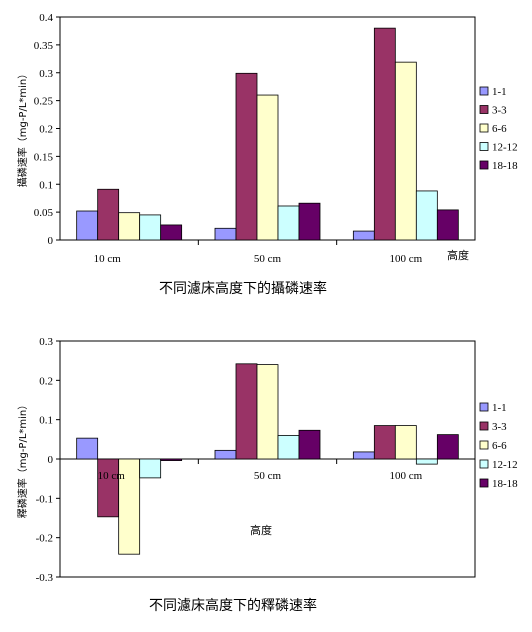 This screenshot has height=632, width=532. What do you see at coordinates (233, 605) in the screenshot?
I see `chart-caption: 不同濾床高度下的釋磷速率` at bounding box center [233, 605].